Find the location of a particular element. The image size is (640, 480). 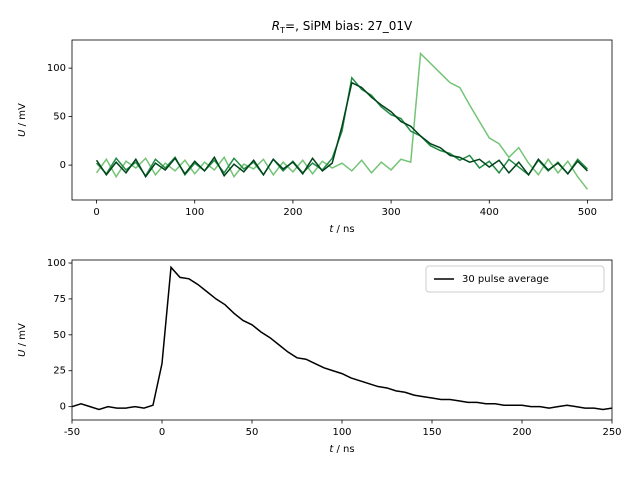

y-tick-label: 75 is located at coordinates (59, 299).